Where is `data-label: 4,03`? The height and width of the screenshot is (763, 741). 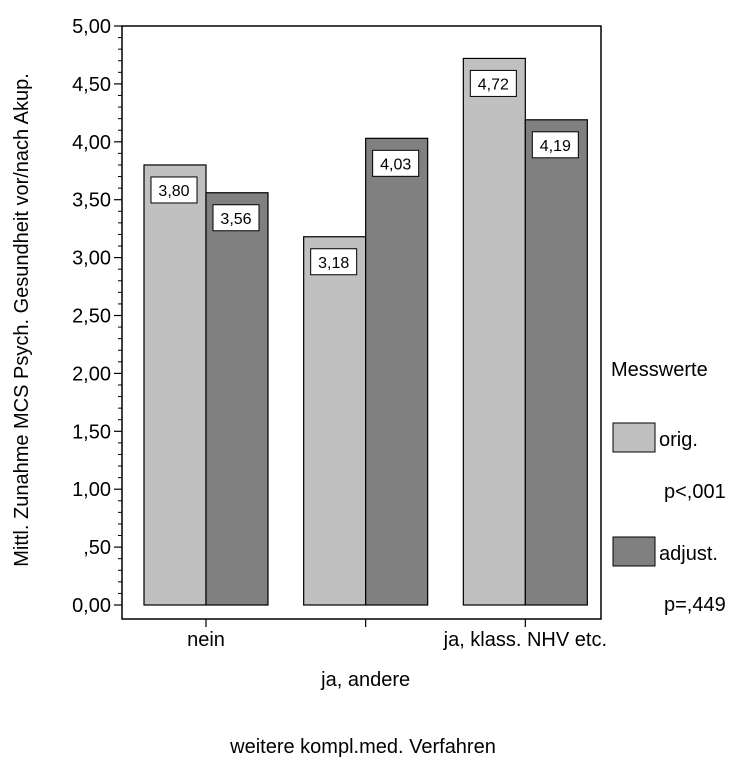
data-label: 4,03 is located at coordinates (395, 164).